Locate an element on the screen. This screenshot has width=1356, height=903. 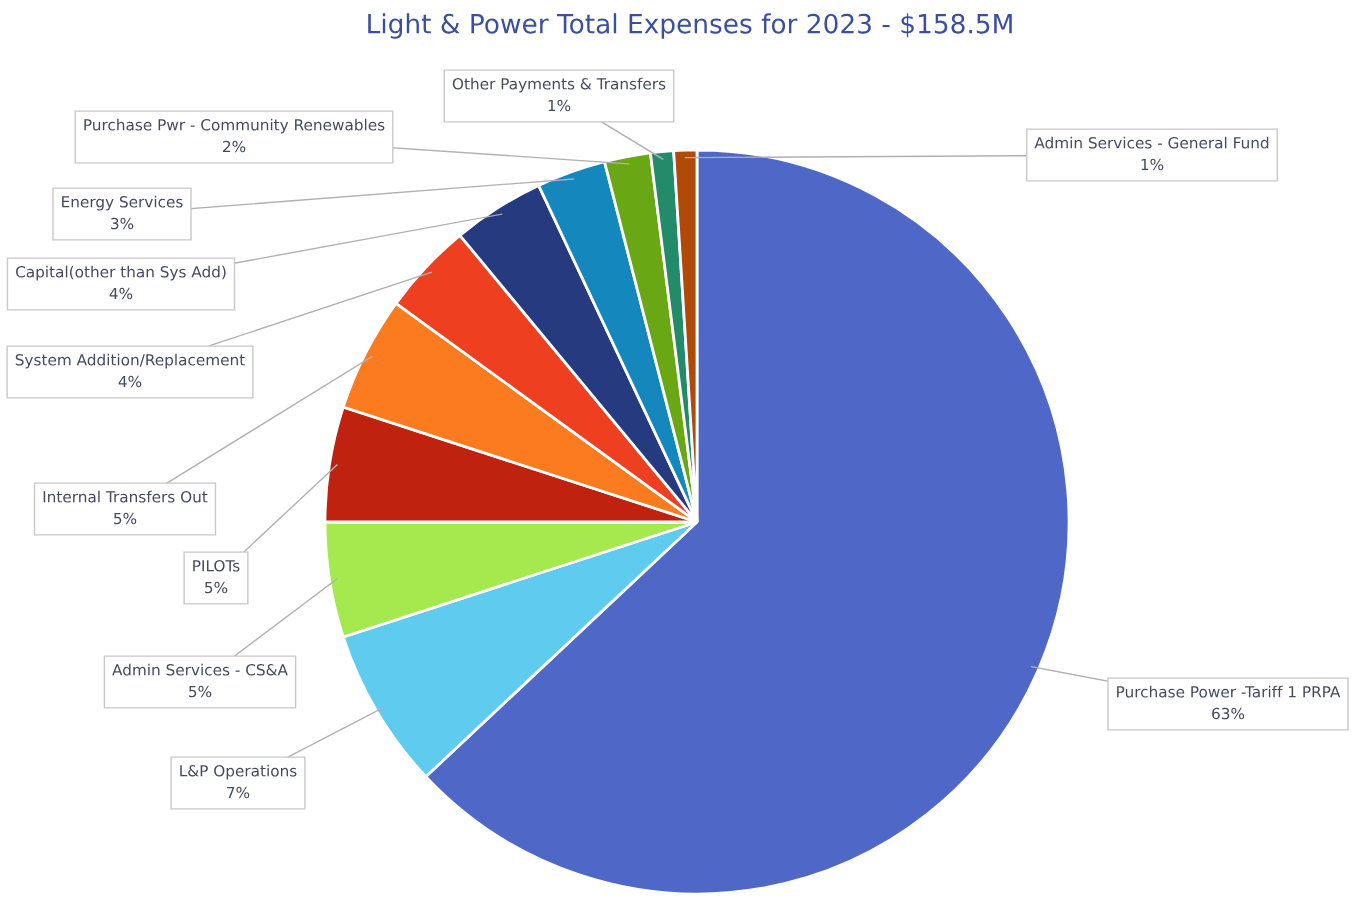
slice-label: Purchase Pwr - Community Renewables is located at coordinates (234, 126).